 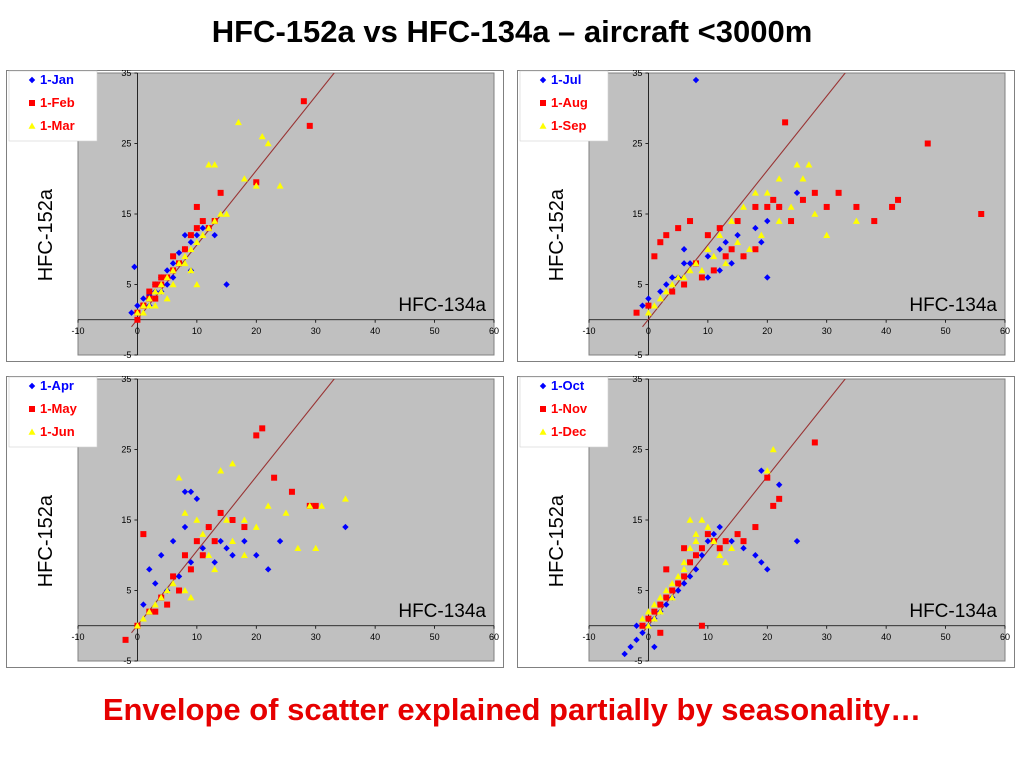 What do you see at coordinates (57, 79) in the screenshot?
I see `legend-label: 1-Jan` at bounding box center [57, 79].